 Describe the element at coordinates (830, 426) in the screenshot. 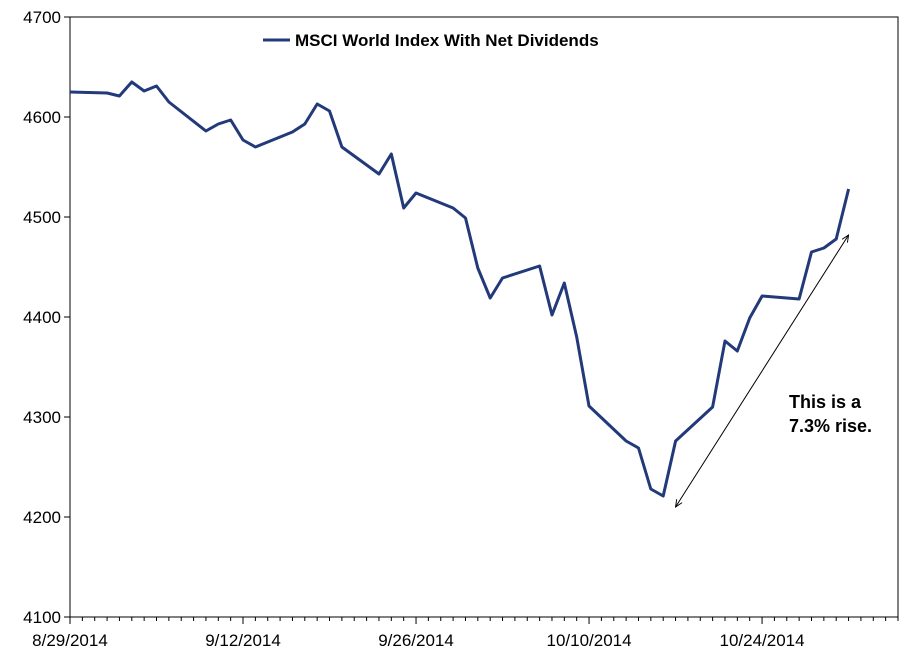

I see `annotation-text-line-2: 7.3% rise.` at that location.